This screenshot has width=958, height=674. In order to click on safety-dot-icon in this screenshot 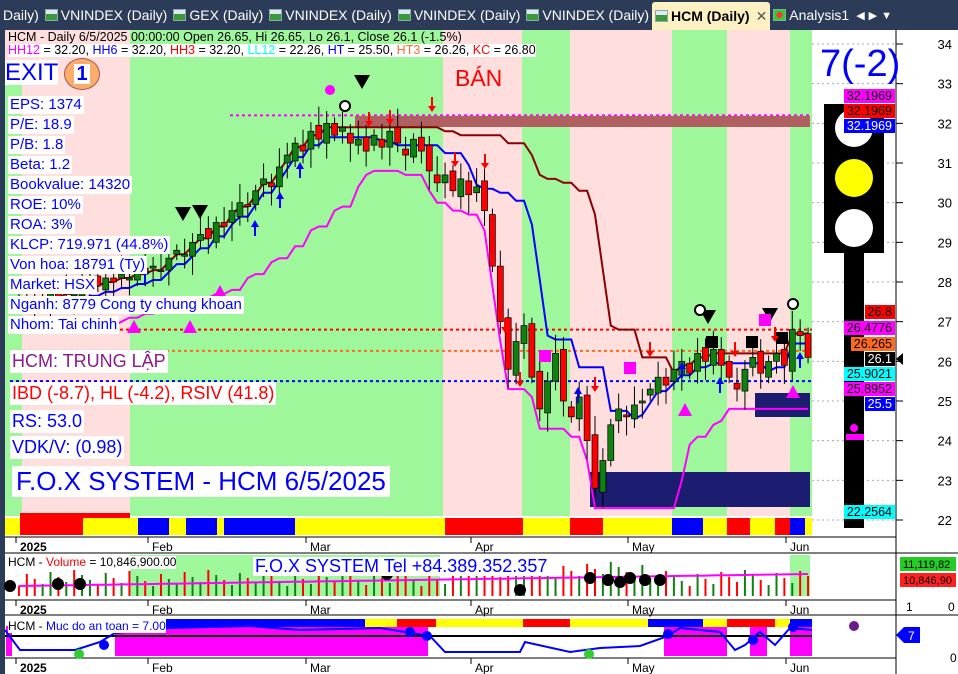, I will do `click(589, 654)`.